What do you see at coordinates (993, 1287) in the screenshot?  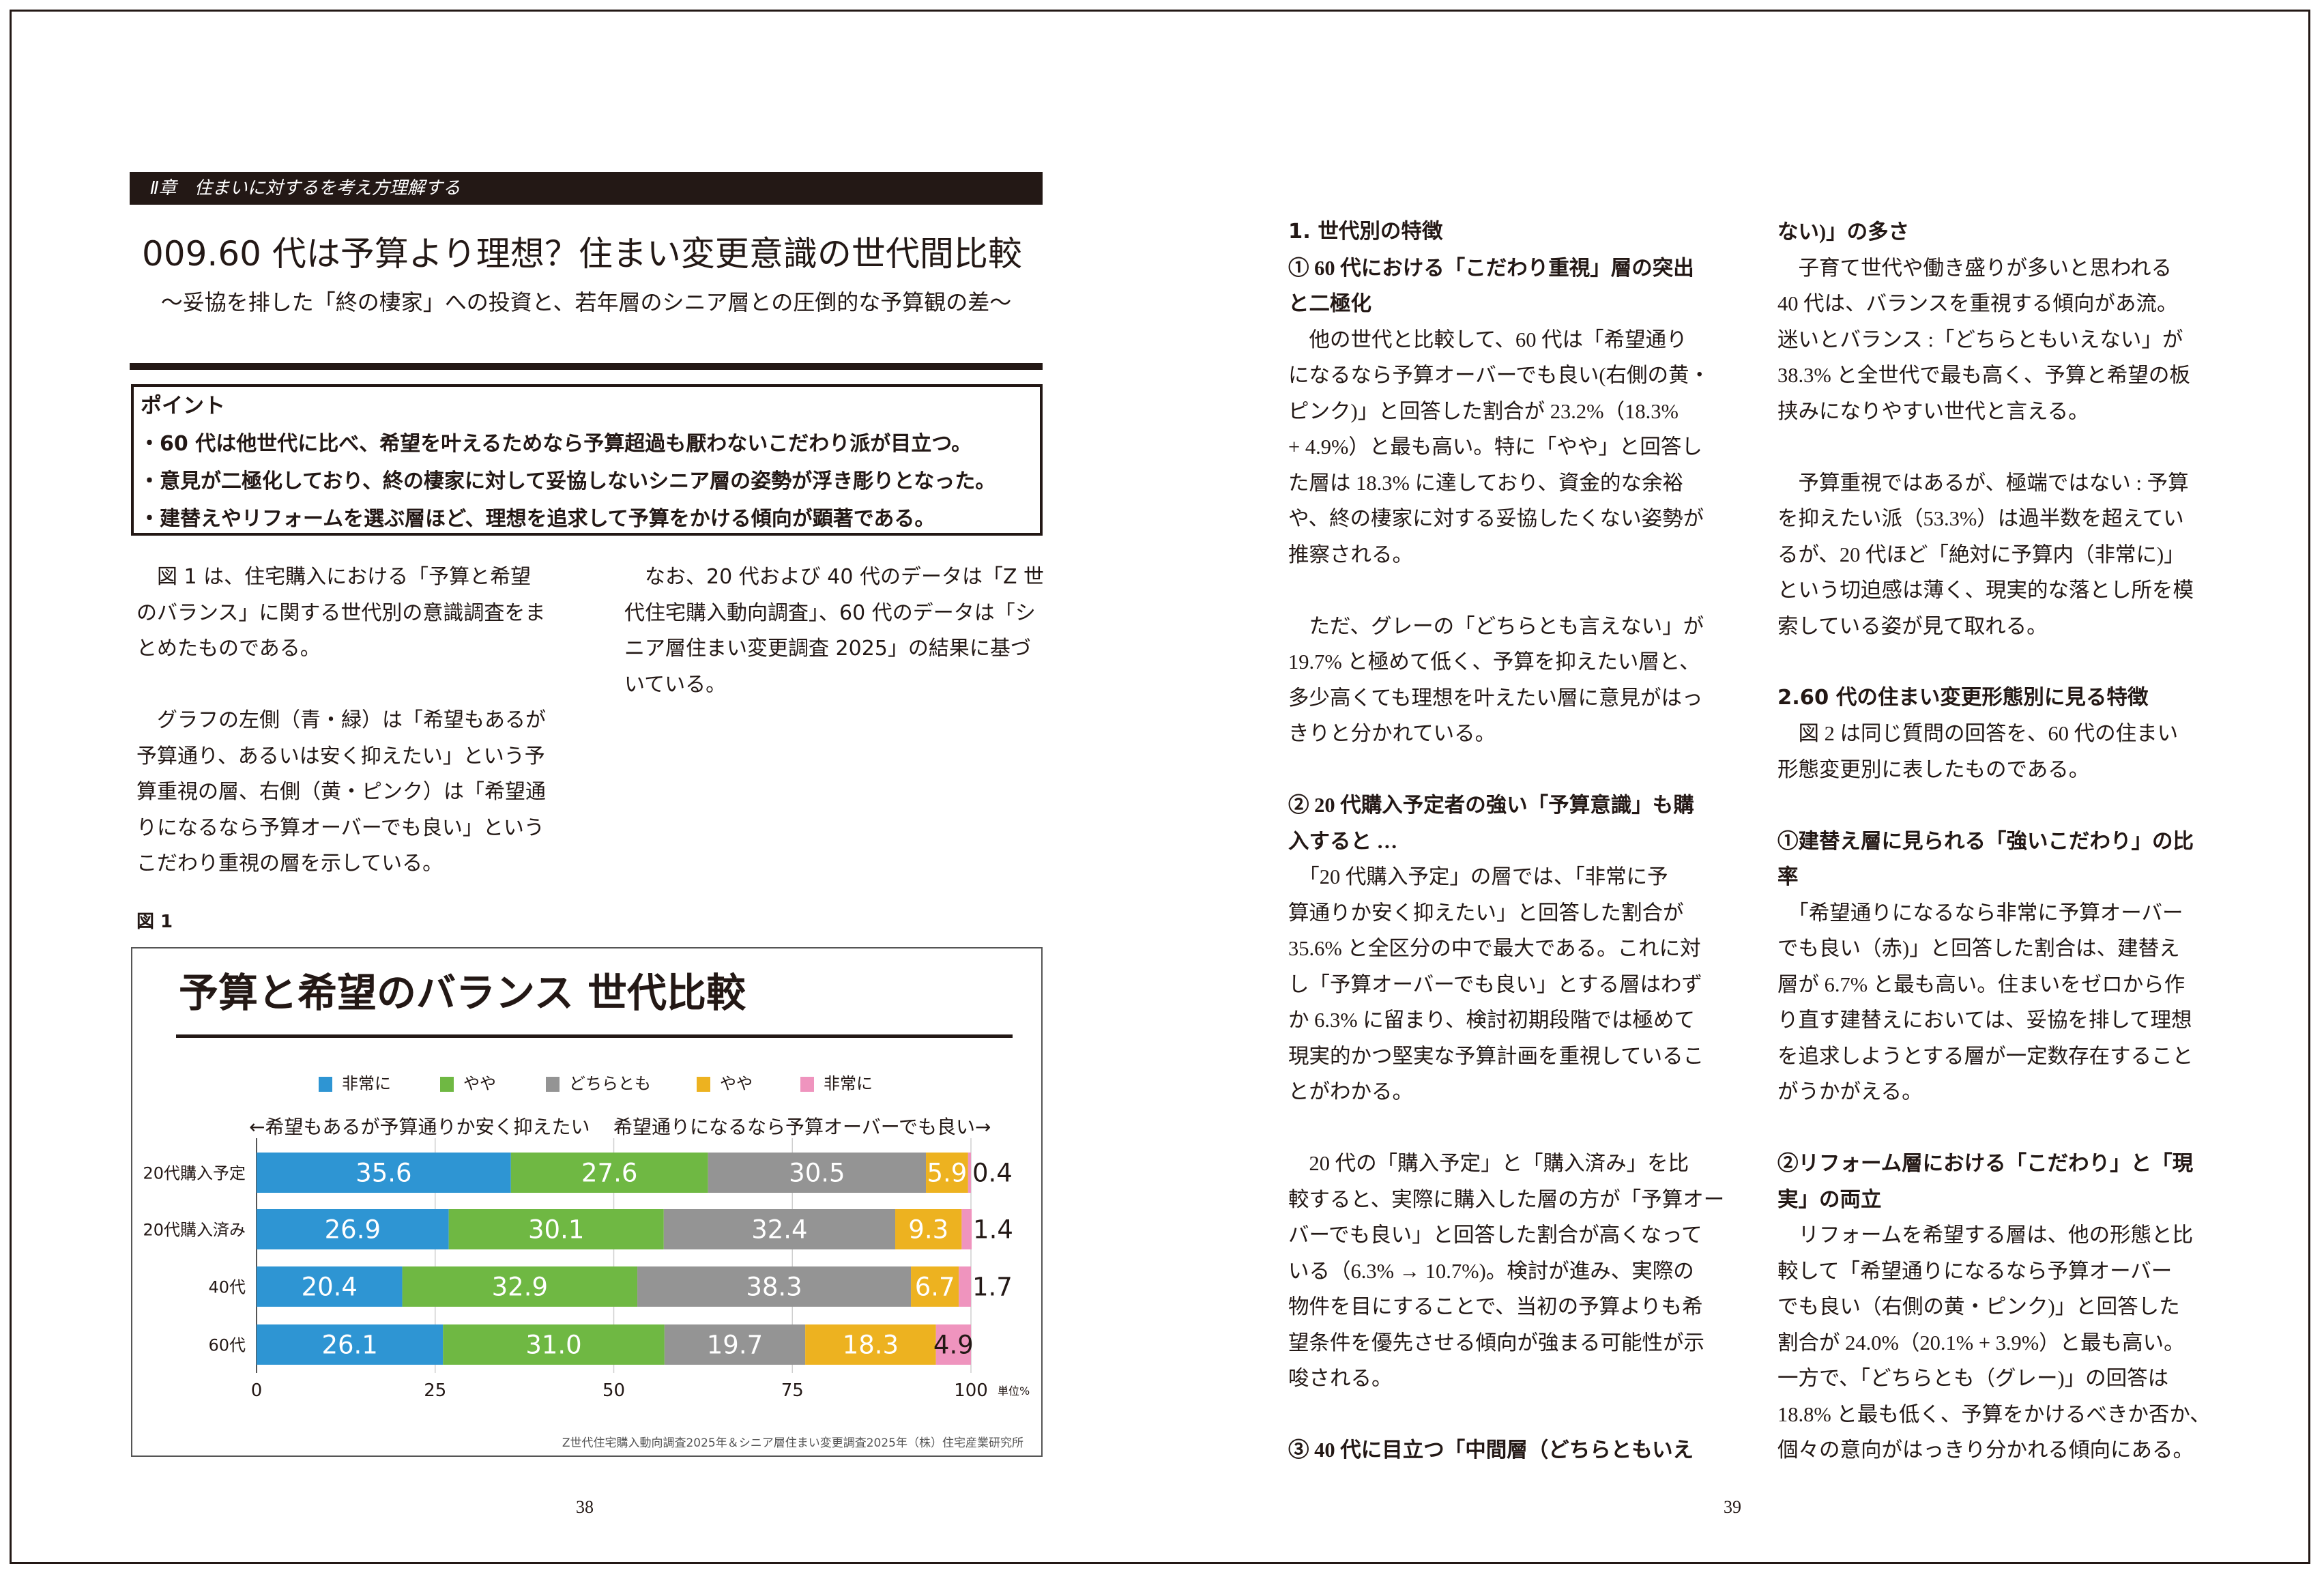 I see `data-label: 1.7` at bounding box center [993, 1287].